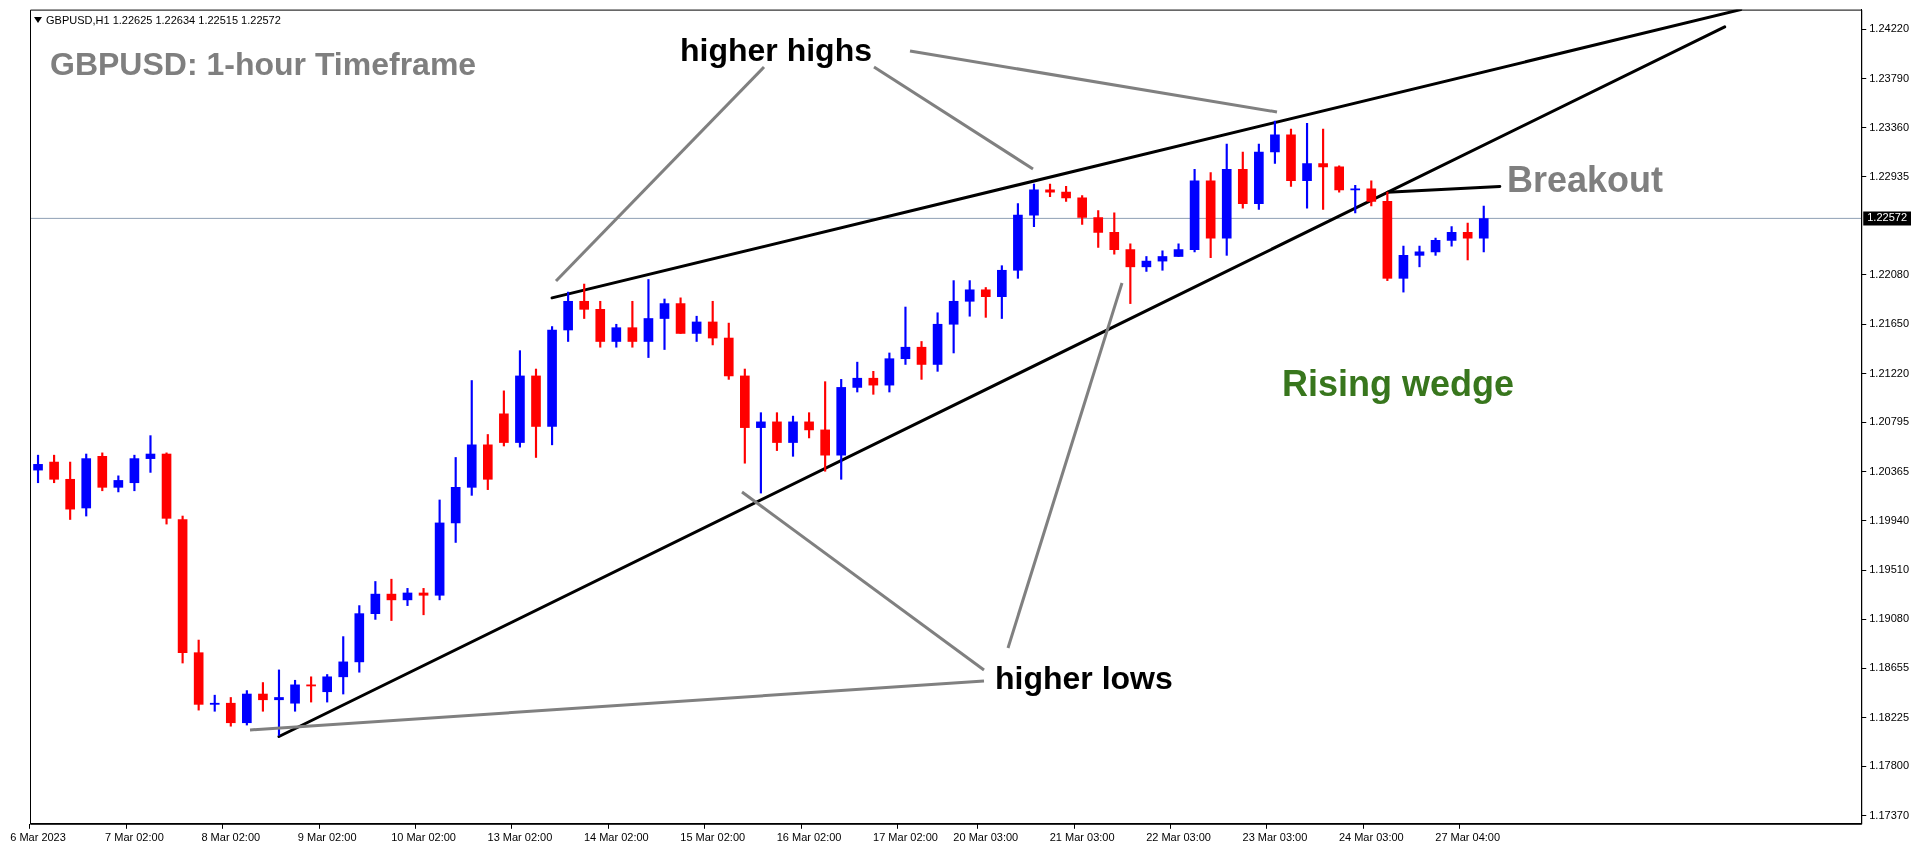 The height and width of the screenshot is (850, 1916). What do you see at coordinates (1889, 618) in the screenshot?
I see `y-tick-label: 1.19080` at bounding box center [1889, 618].